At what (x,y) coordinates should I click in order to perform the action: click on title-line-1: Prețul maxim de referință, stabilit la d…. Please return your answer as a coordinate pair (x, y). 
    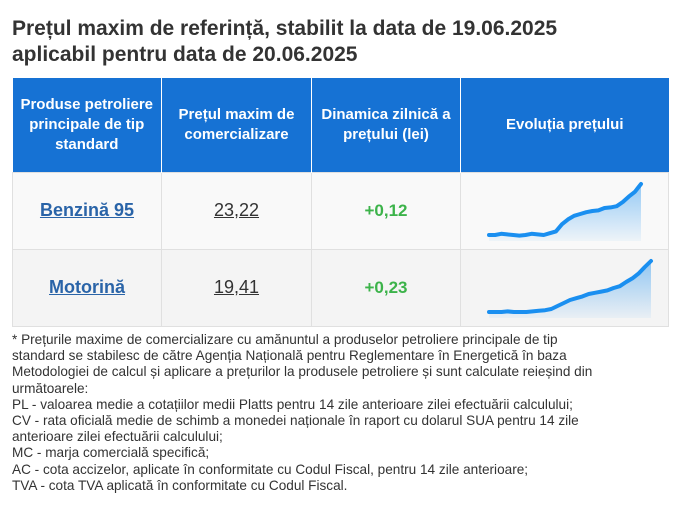
    Looking at the image, I should click on (285, 28).